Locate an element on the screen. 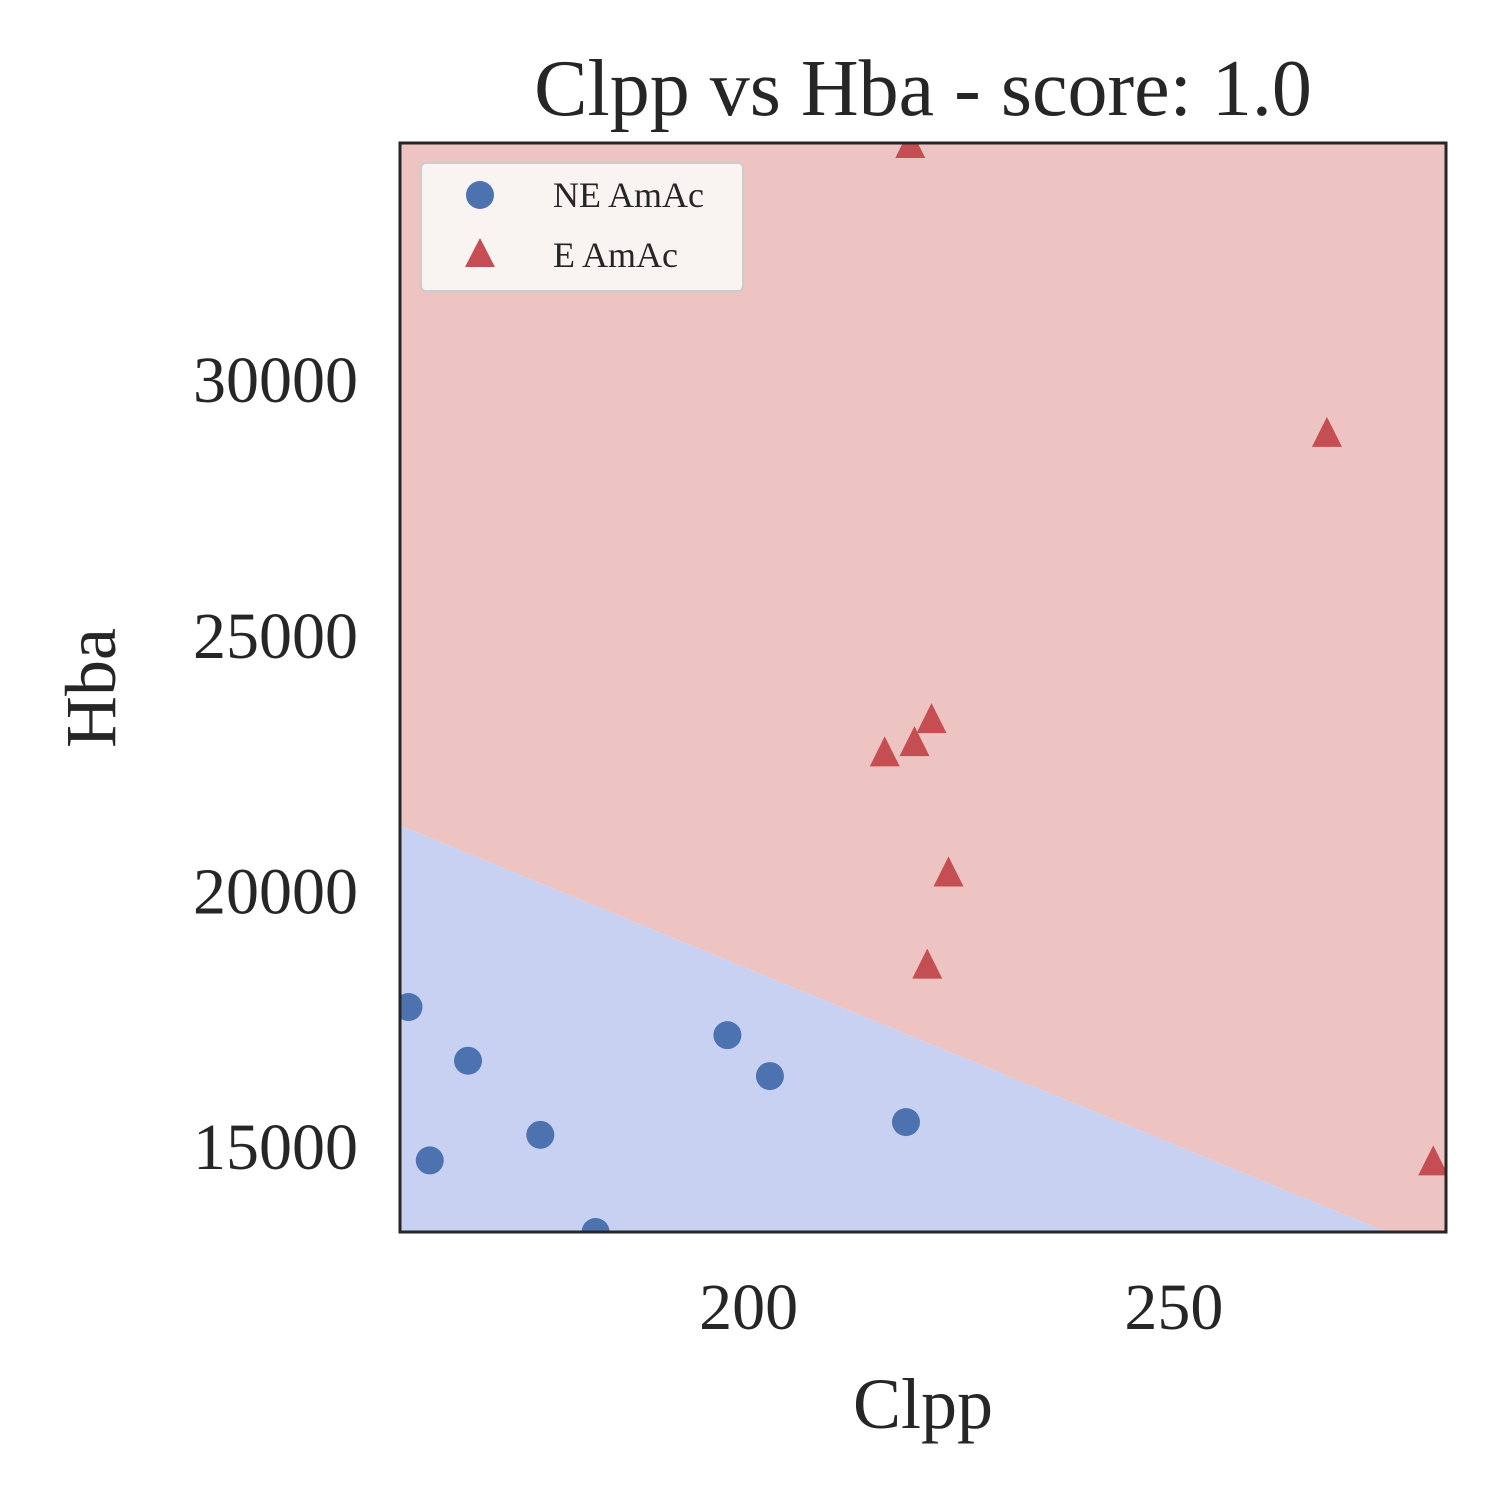 Image resolution: width=1500 pixels, height=1500 pixels. y-tick-label-15000: 15000 is located at coordinates (275, 1147).